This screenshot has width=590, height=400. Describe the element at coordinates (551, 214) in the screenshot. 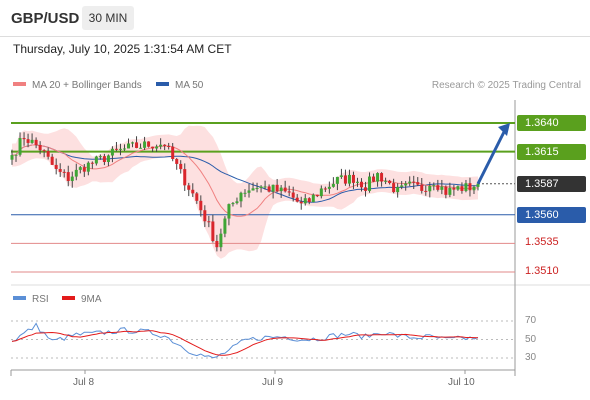

I see `level-label-1-3560: 1.3560` at that location.